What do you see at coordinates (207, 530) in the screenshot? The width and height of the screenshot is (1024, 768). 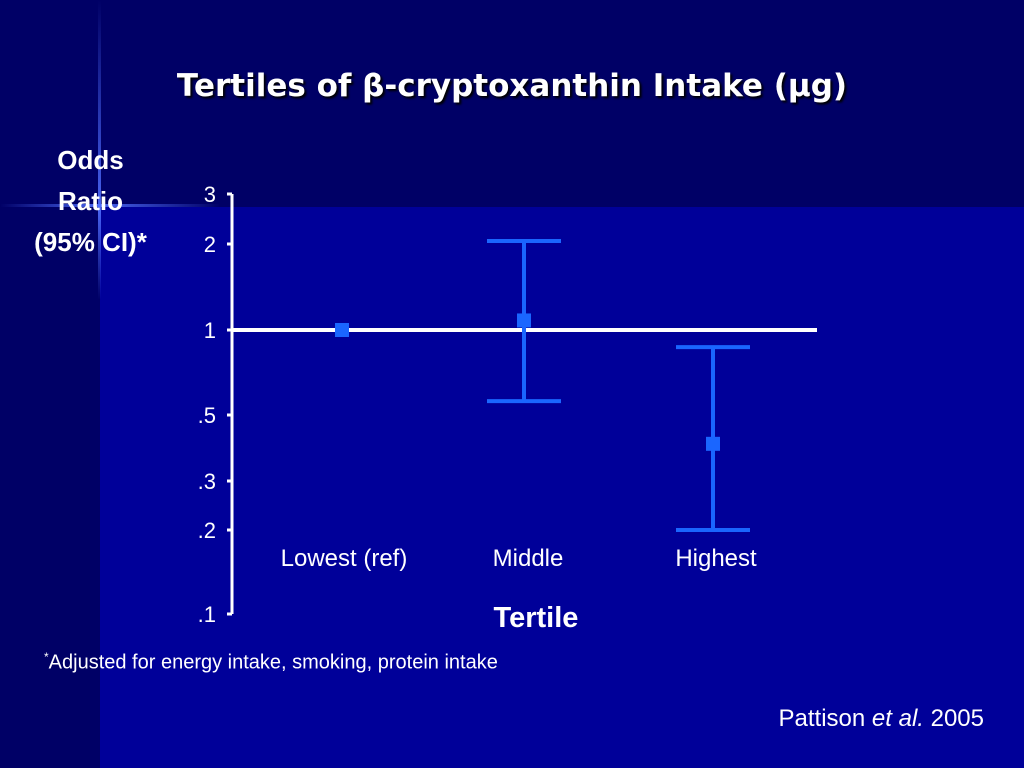 I see `y-tick-label-5: .2` at bounding box center [207, 530].